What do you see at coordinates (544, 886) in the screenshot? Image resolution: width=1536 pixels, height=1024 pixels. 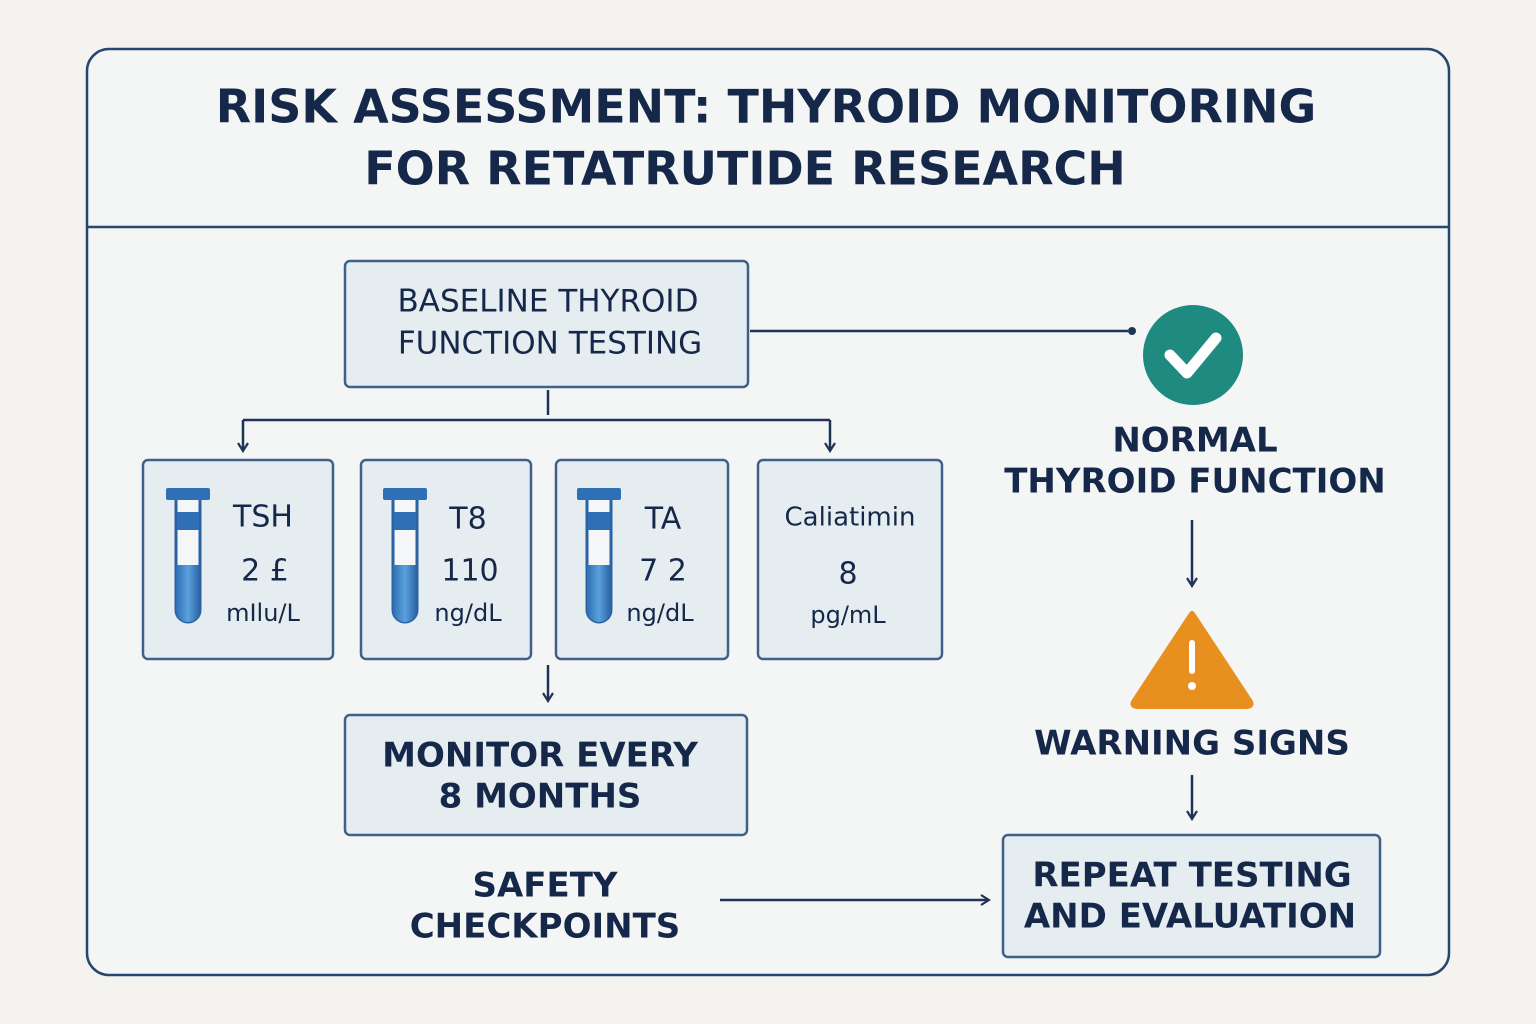 I see `safety-label: SAFETY` at bounding box center [544, 886].